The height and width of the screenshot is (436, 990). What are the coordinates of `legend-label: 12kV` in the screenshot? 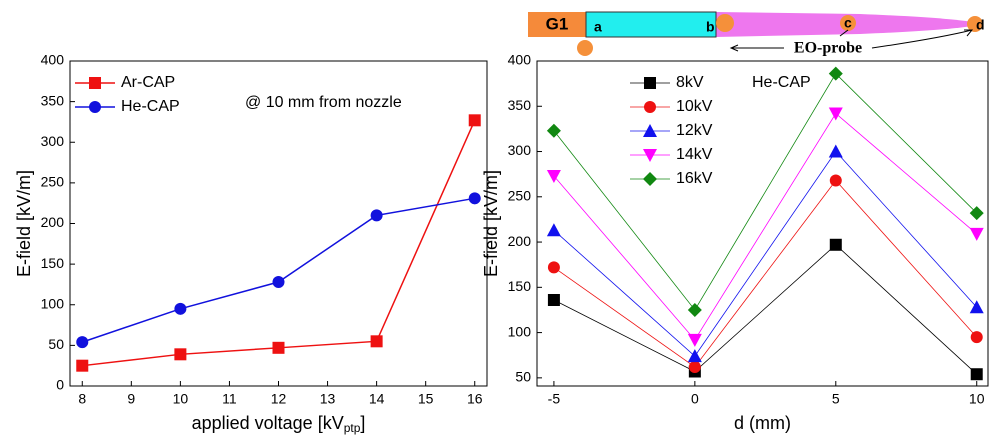 It's located at (694, 130).